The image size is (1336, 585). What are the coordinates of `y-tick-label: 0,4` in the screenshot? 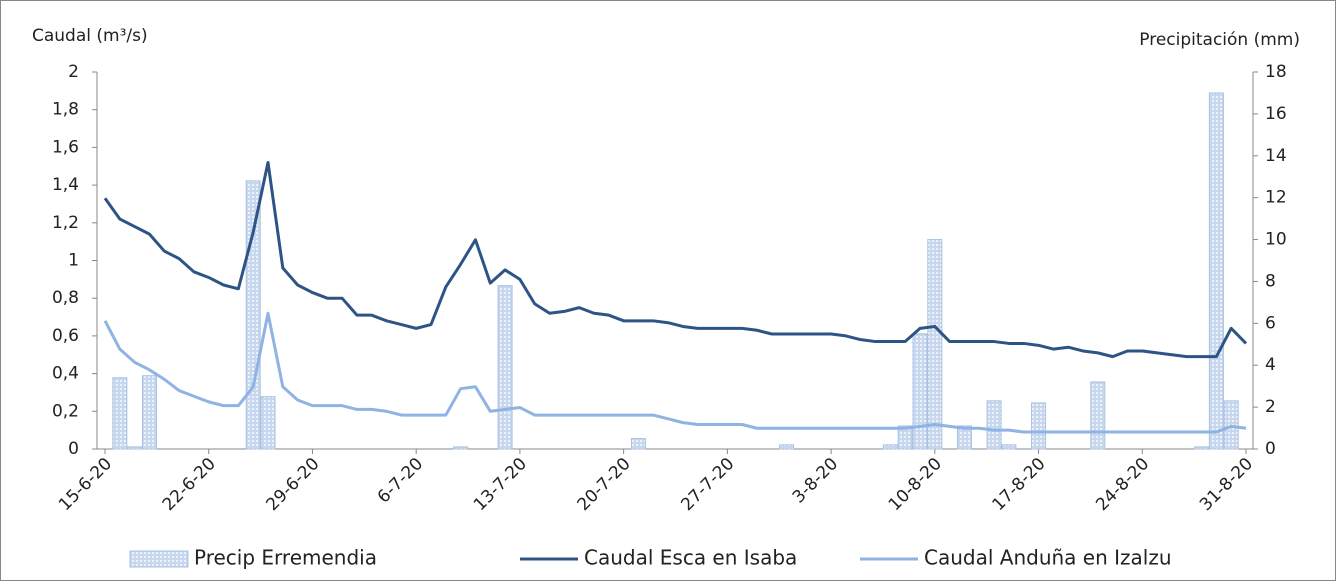 It's located at (65, 374).